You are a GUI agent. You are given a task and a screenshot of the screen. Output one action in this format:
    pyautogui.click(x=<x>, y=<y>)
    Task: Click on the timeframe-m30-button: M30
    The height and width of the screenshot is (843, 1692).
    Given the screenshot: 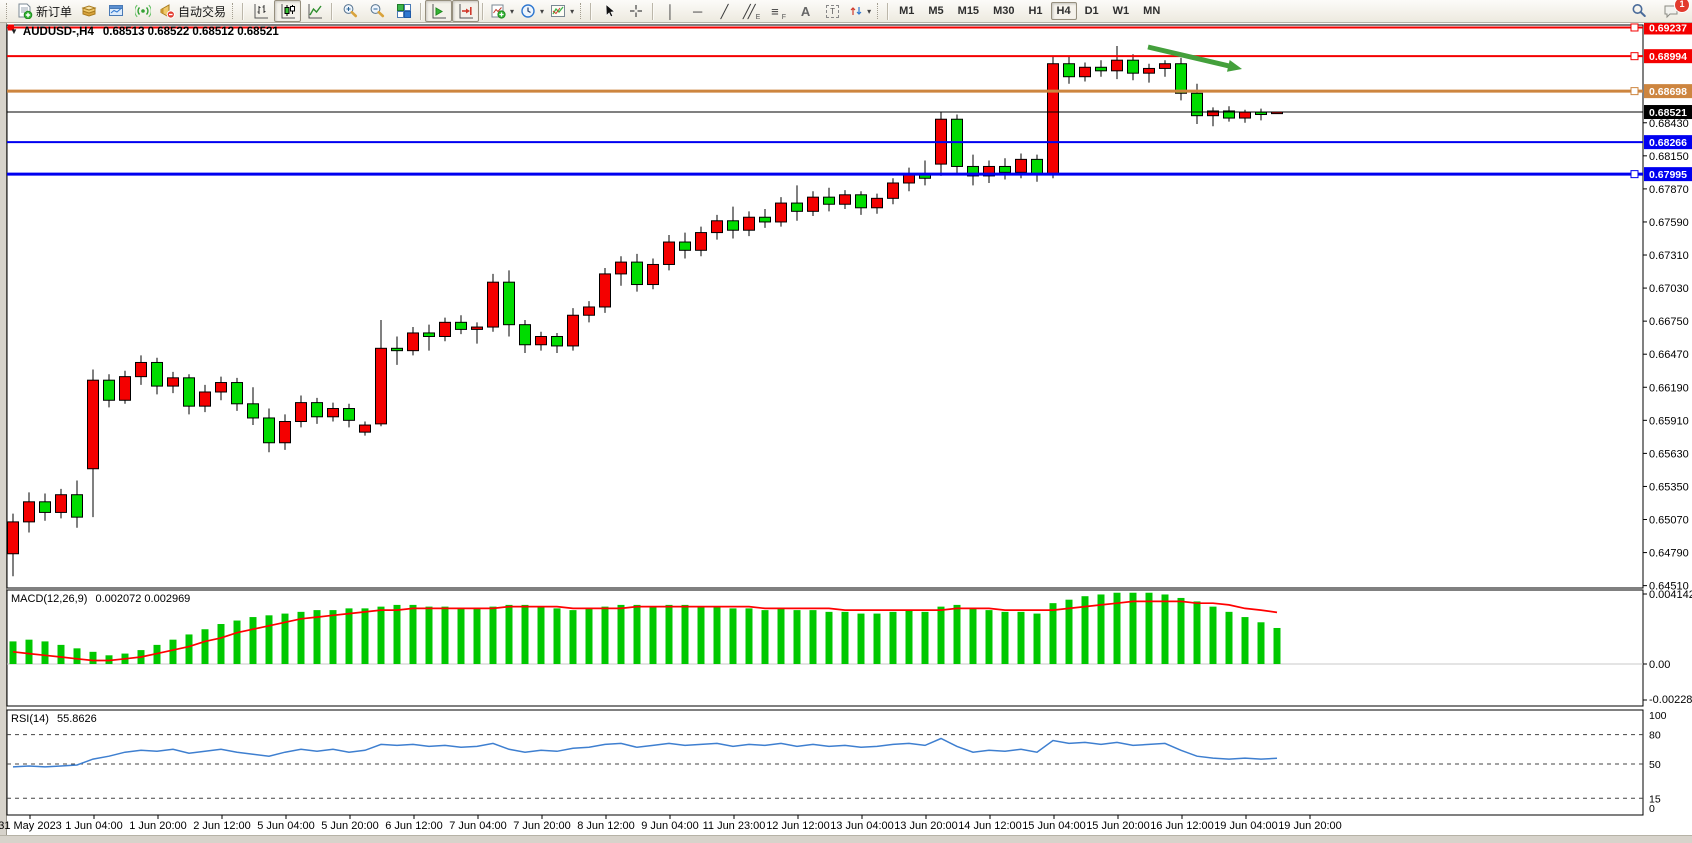 What is the action you would take?
    pyautogui.click(x=1004, y=11)
    